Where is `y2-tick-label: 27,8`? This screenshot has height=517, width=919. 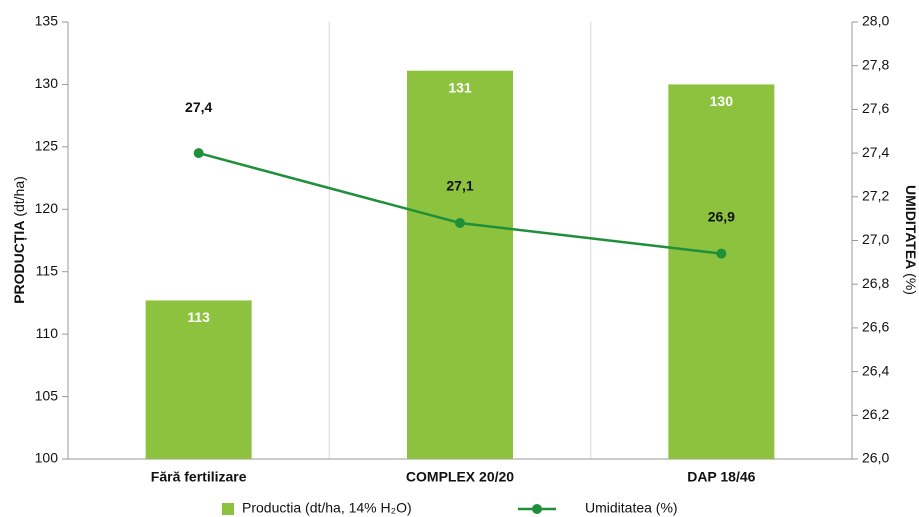 y2-tick-label: 27,8 is located at coordinates (875, 64).